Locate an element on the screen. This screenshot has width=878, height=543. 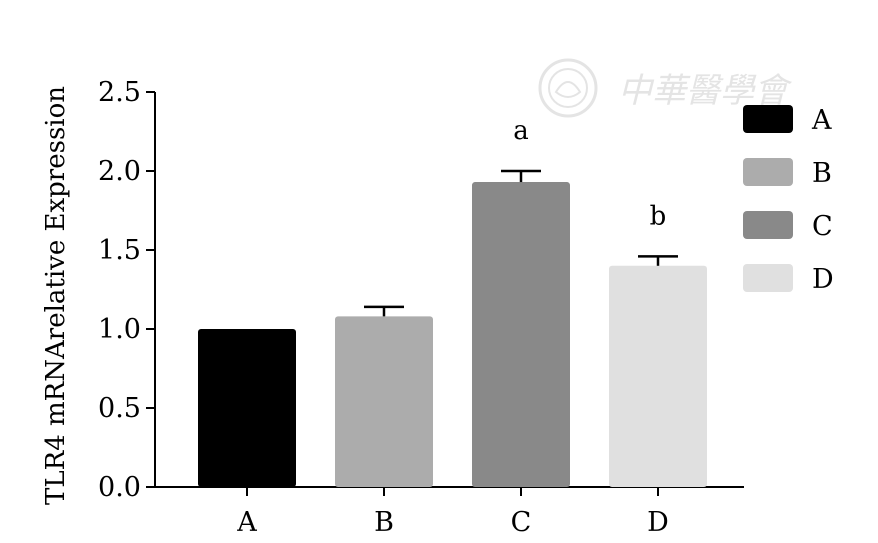
y-tick-label: 0.5 is located at coordinates (119, 408).